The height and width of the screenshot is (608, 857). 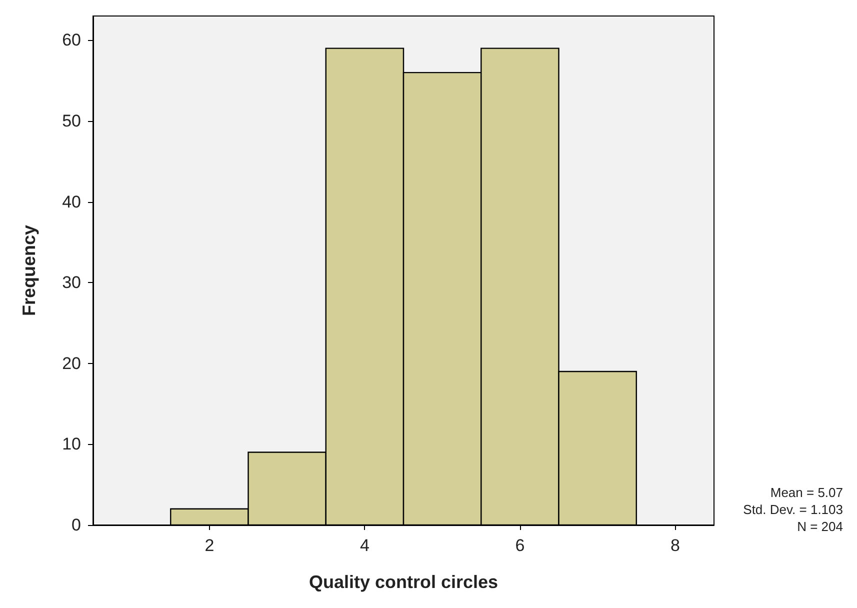 I want to click on y-tick-label: 40, so click(x=71, y=202).